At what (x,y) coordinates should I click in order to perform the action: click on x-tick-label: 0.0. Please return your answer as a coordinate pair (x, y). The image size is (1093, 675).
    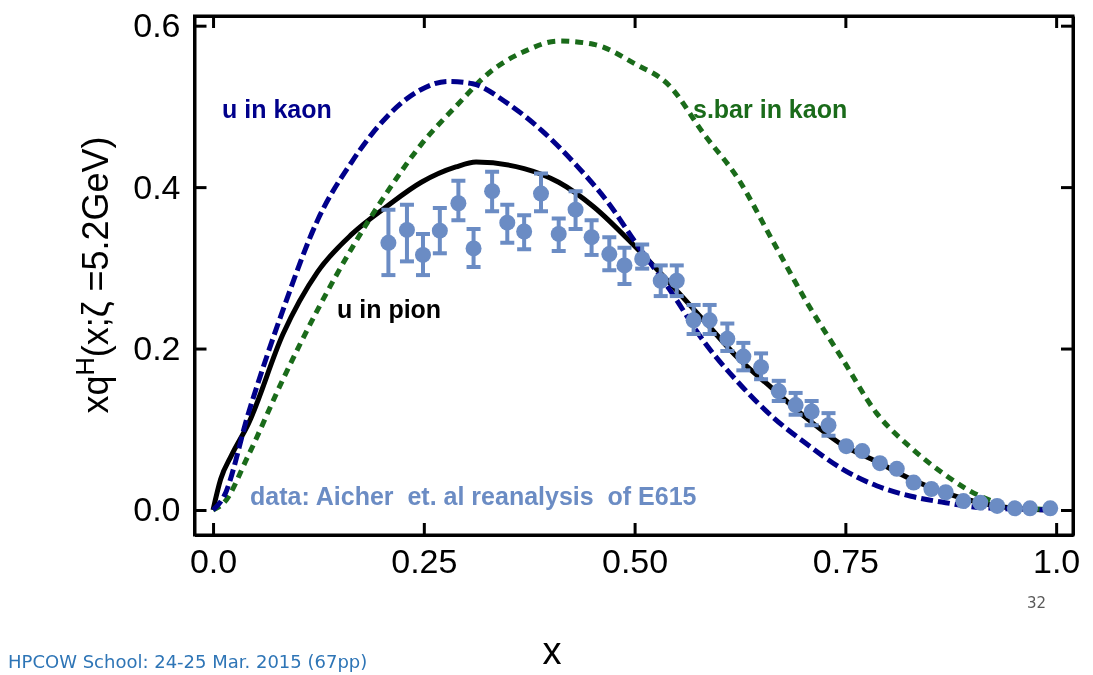
    Looking at the image, I should click on (213, 561).